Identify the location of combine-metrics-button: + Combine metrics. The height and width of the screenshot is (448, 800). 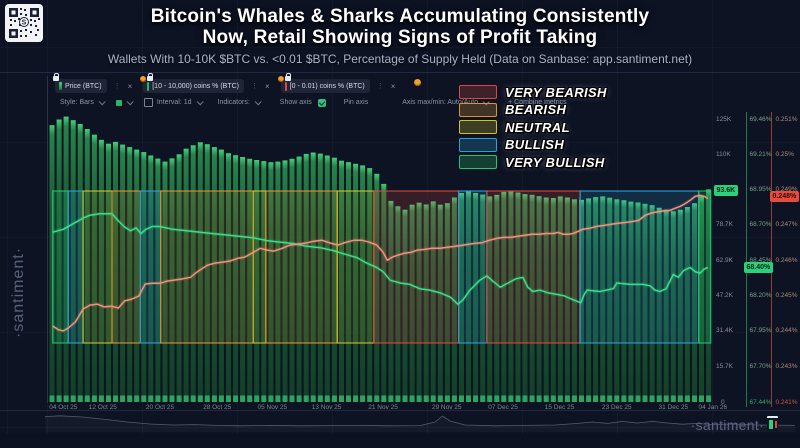
(537, 102).